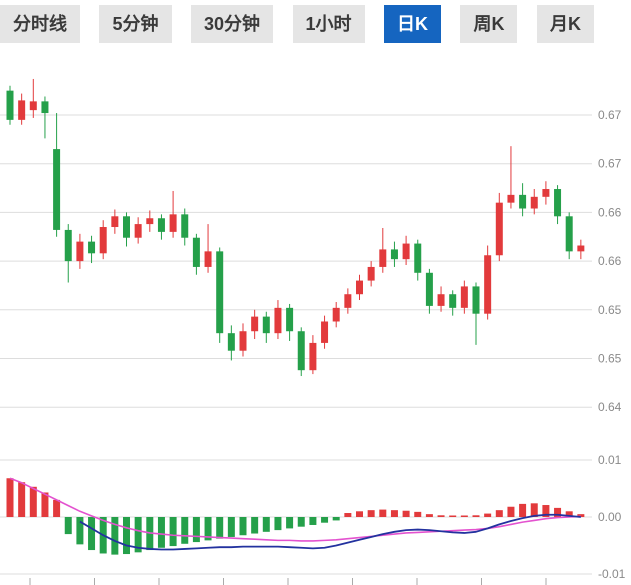 The width and height of the screenshot is (631, 585). What do you see at coordinates (612, 574) in the screenshot?
I see `svg-text: -0.01` at bounding box center [612, 574].